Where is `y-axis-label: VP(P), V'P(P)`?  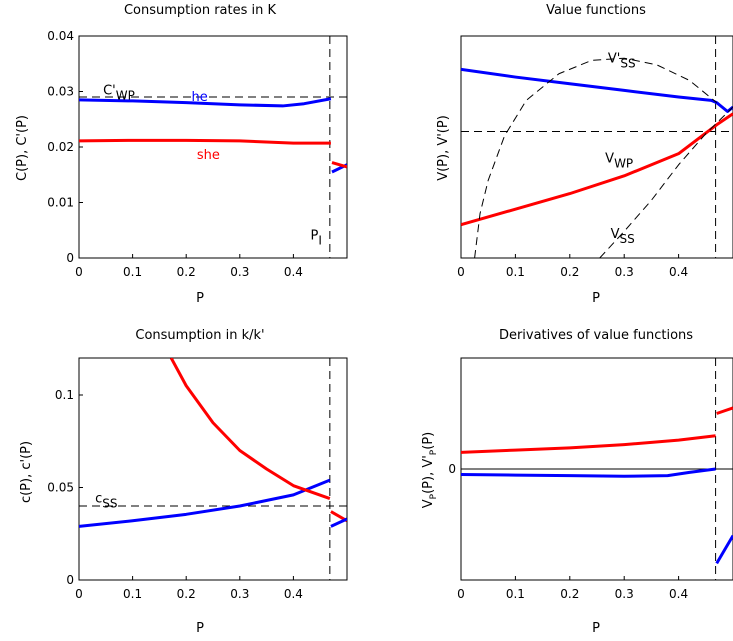
y-axis-label: VP(P), V'P(P) is located at coordinates (430, 470).